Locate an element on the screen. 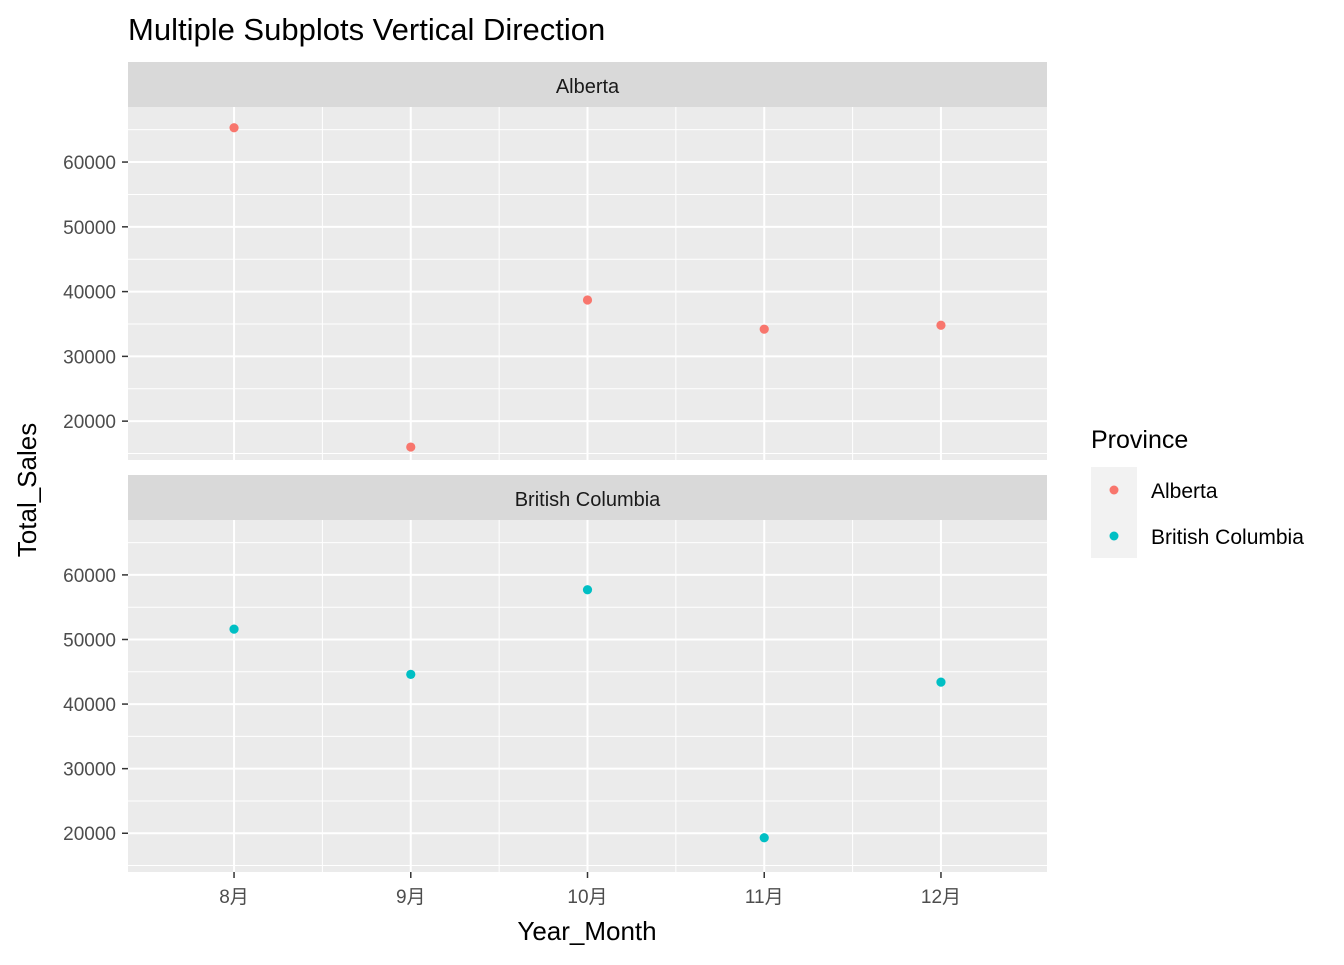 This screenshot has height=965, width=1344. legend: Province Alberta British Columbia is located at coordinates (1197, 492).